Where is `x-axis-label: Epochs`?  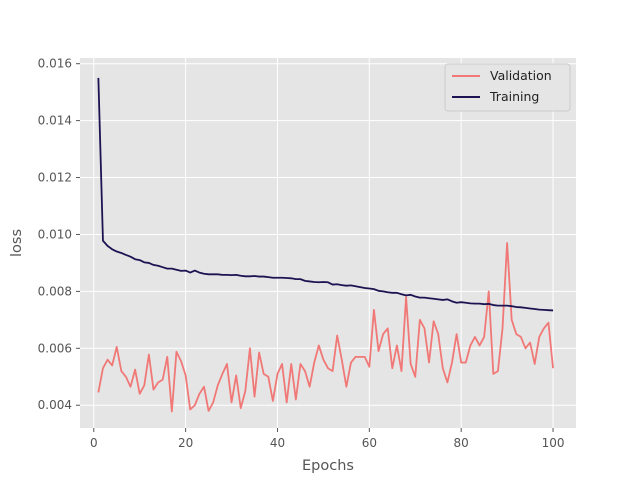
x-axis-label: Epochs is located at coordinates (328, 466).